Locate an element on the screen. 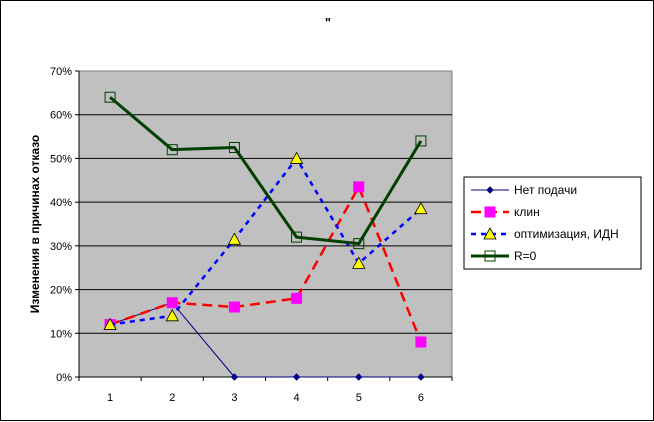  y-axis-label: Изменения в причинах отказо is located at coordinates (35, 224).